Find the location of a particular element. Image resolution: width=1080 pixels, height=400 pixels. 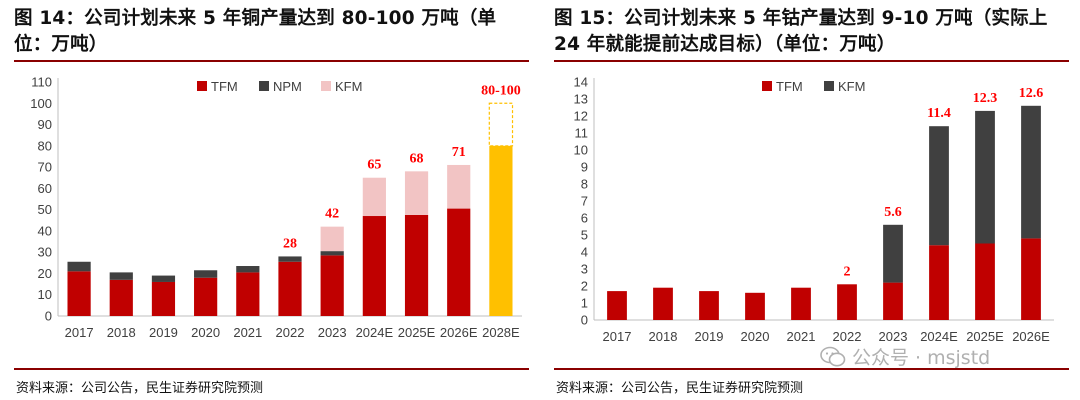

data-label: 12.3 is located at coordinates (985, 98).